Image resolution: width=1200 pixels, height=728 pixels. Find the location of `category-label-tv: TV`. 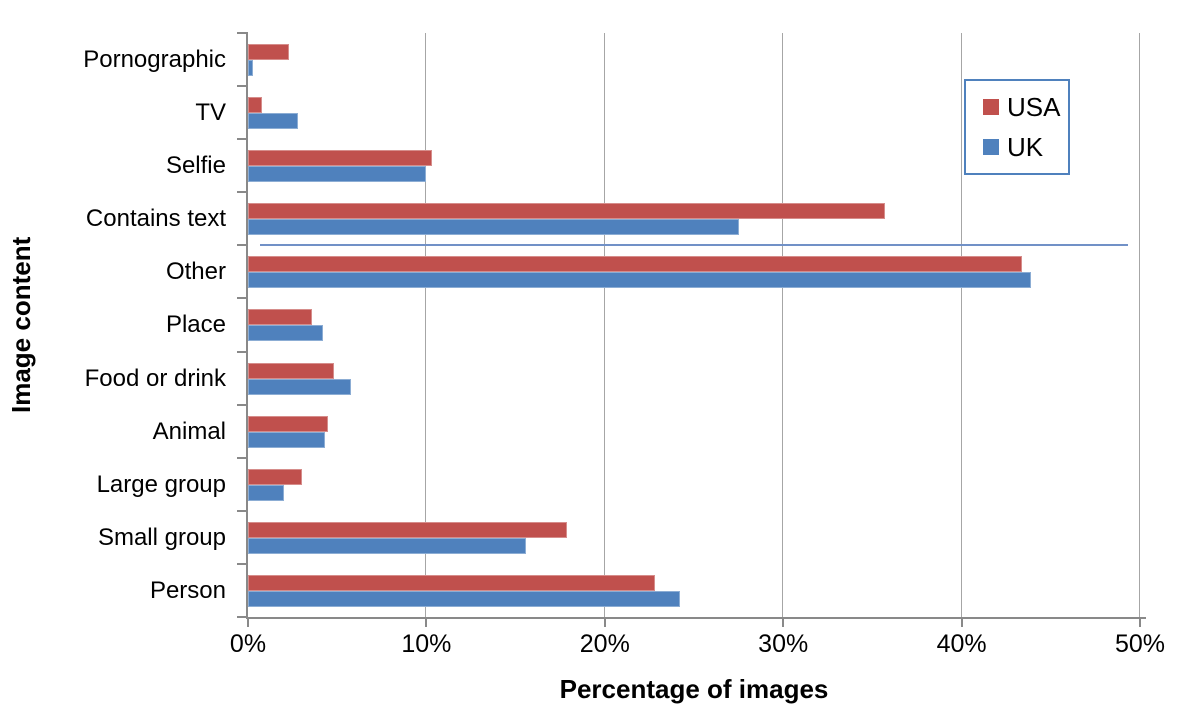

category-label-tv: TV is located at coordinates (210, 113).